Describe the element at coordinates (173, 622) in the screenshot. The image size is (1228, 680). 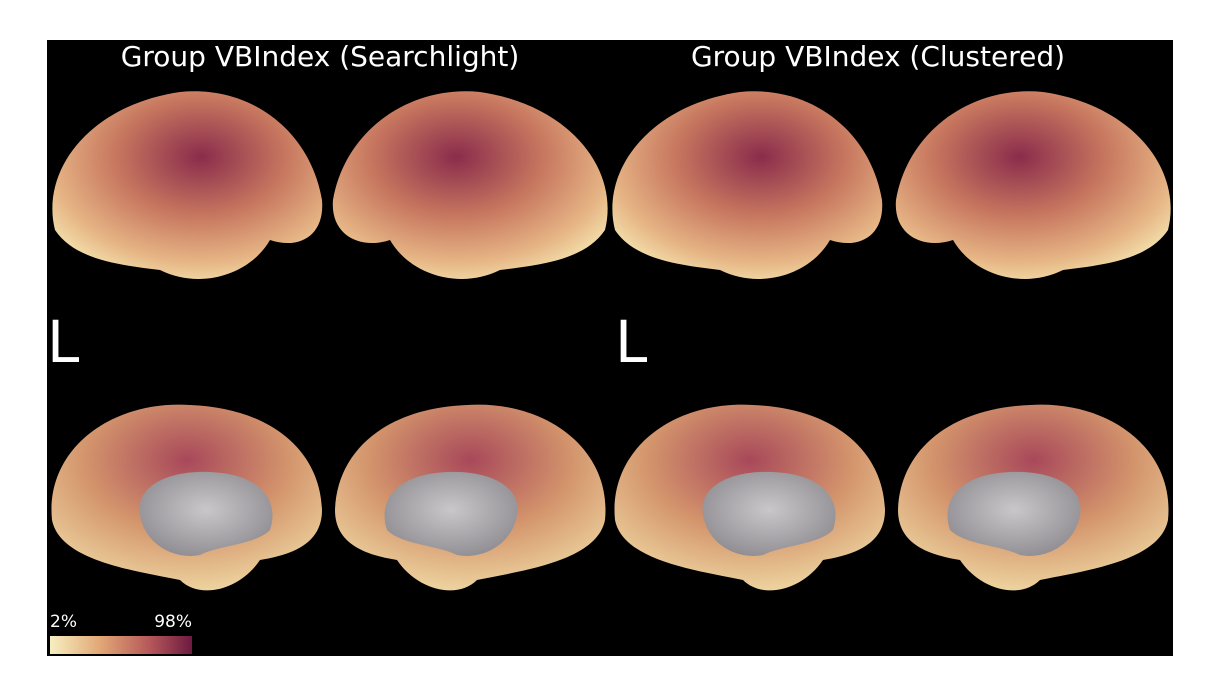
I see `colorbar-max-label: 98%` at that location.